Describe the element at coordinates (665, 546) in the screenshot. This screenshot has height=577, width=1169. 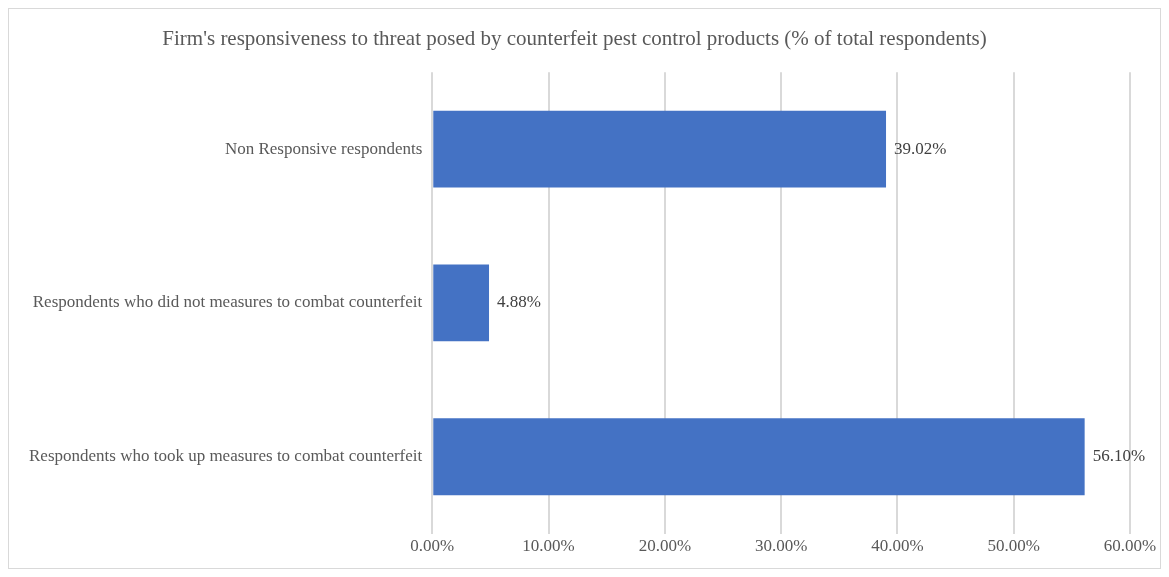
I see `x-tick-label: 20.00%` at that location.